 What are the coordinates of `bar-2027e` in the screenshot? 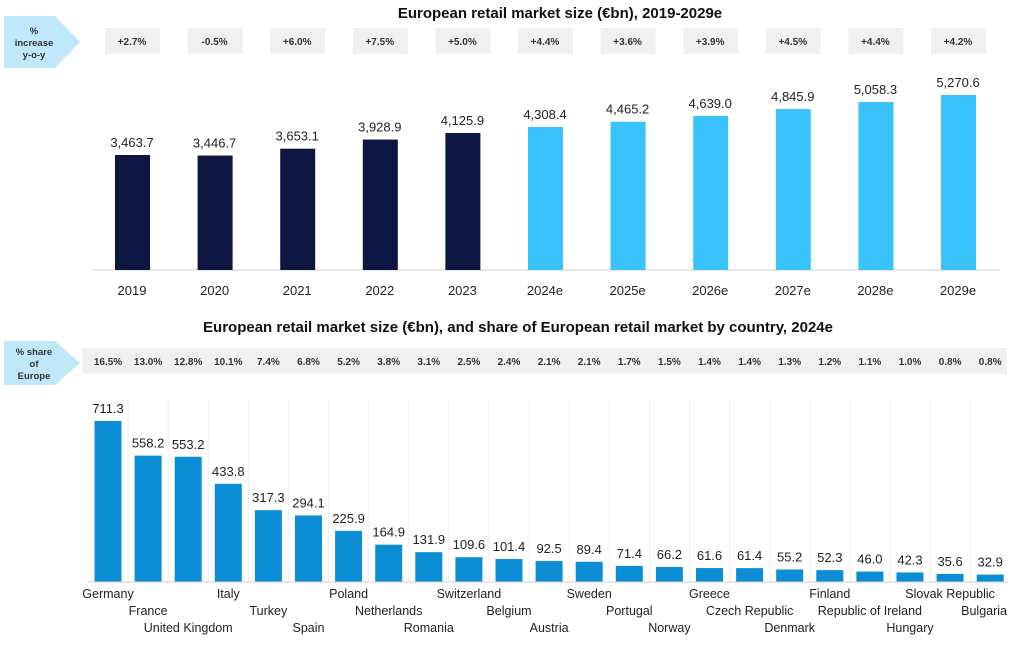 It's located at (793, 189).